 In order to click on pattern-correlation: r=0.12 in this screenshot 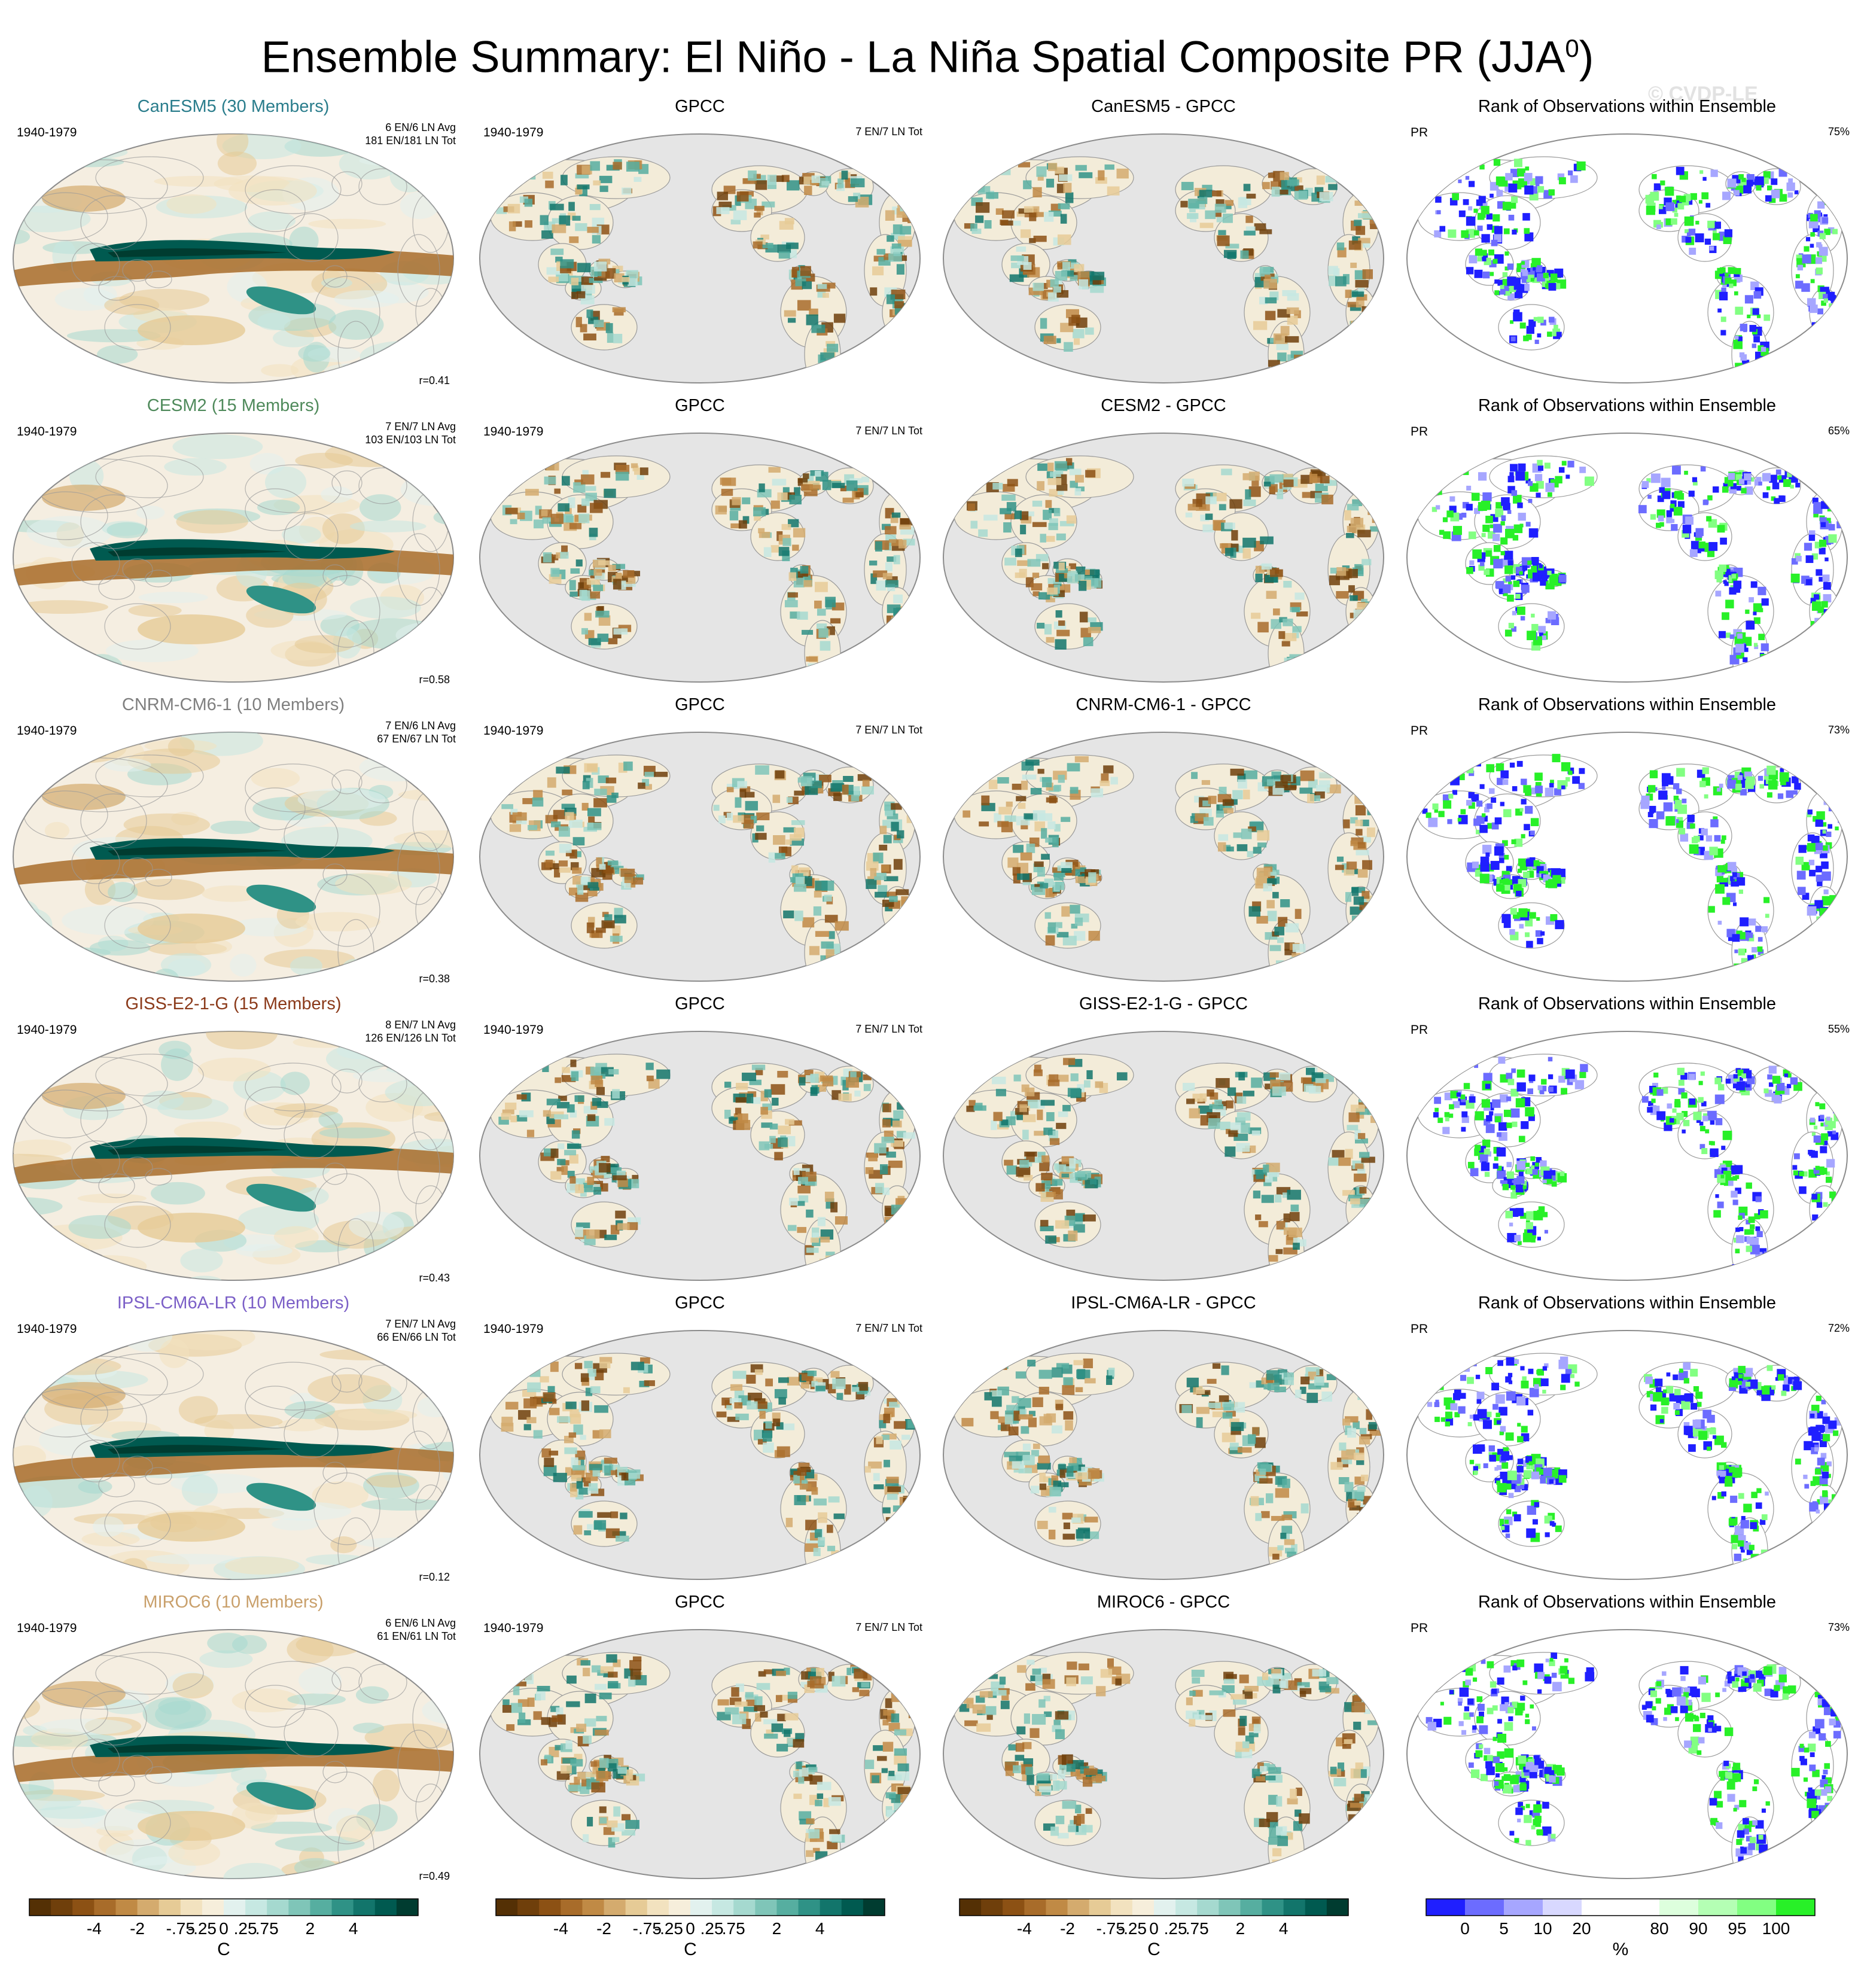, I will do `click(434, 1577)`.